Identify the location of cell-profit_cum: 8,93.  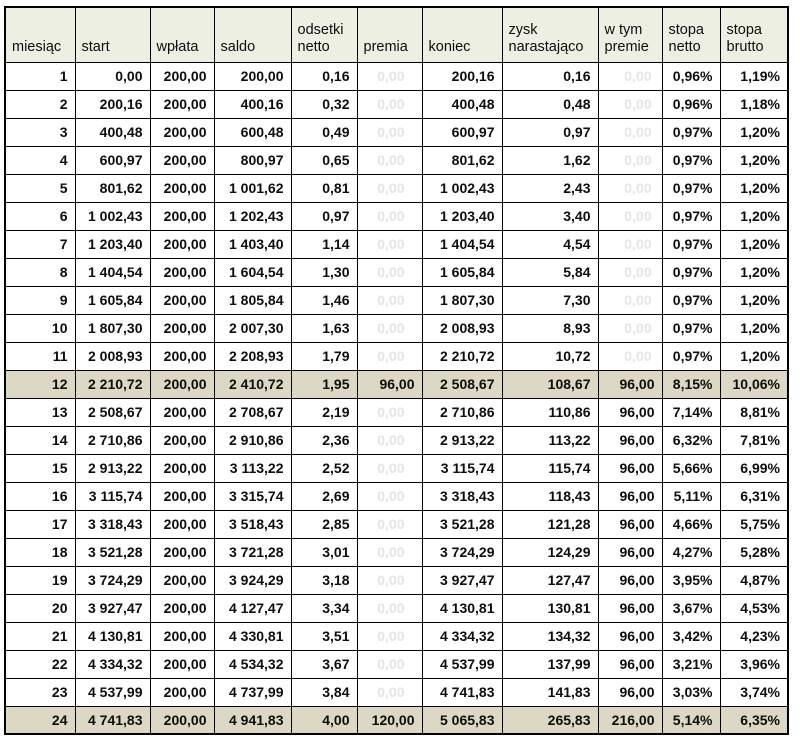
(550, 328).